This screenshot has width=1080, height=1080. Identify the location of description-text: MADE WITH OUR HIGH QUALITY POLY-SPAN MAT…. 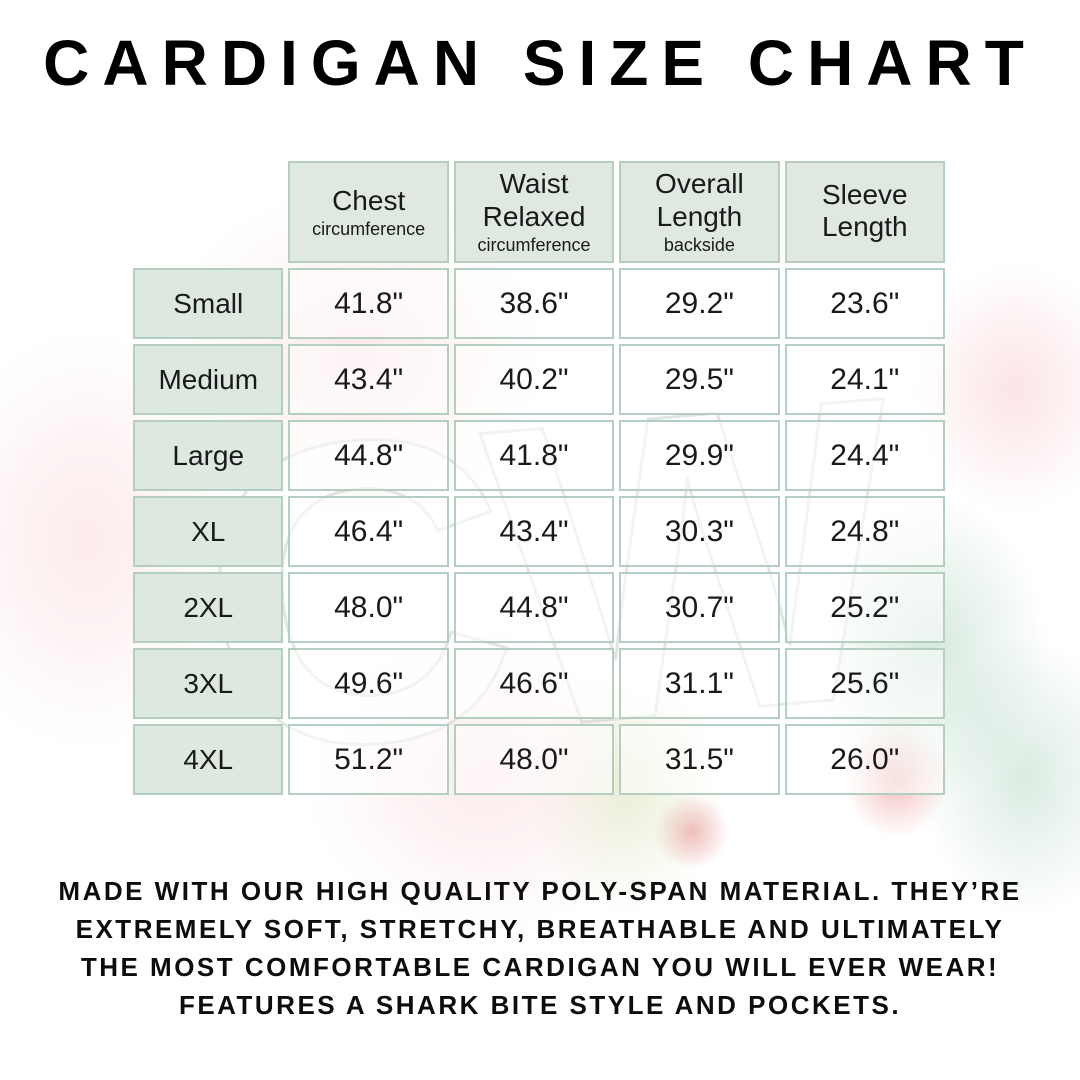
(540, 948).